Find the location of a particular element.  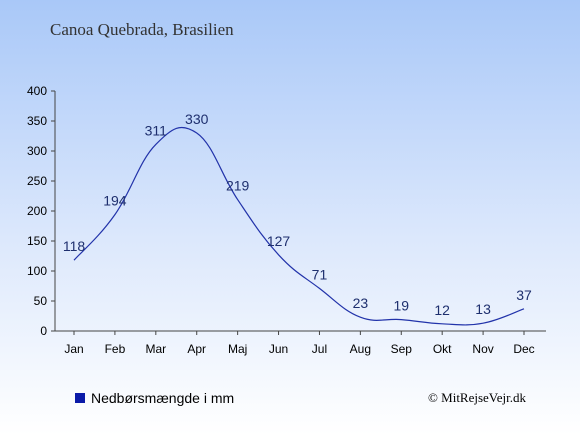

y-tick-label: 250 is located at coordinates (37, 181).